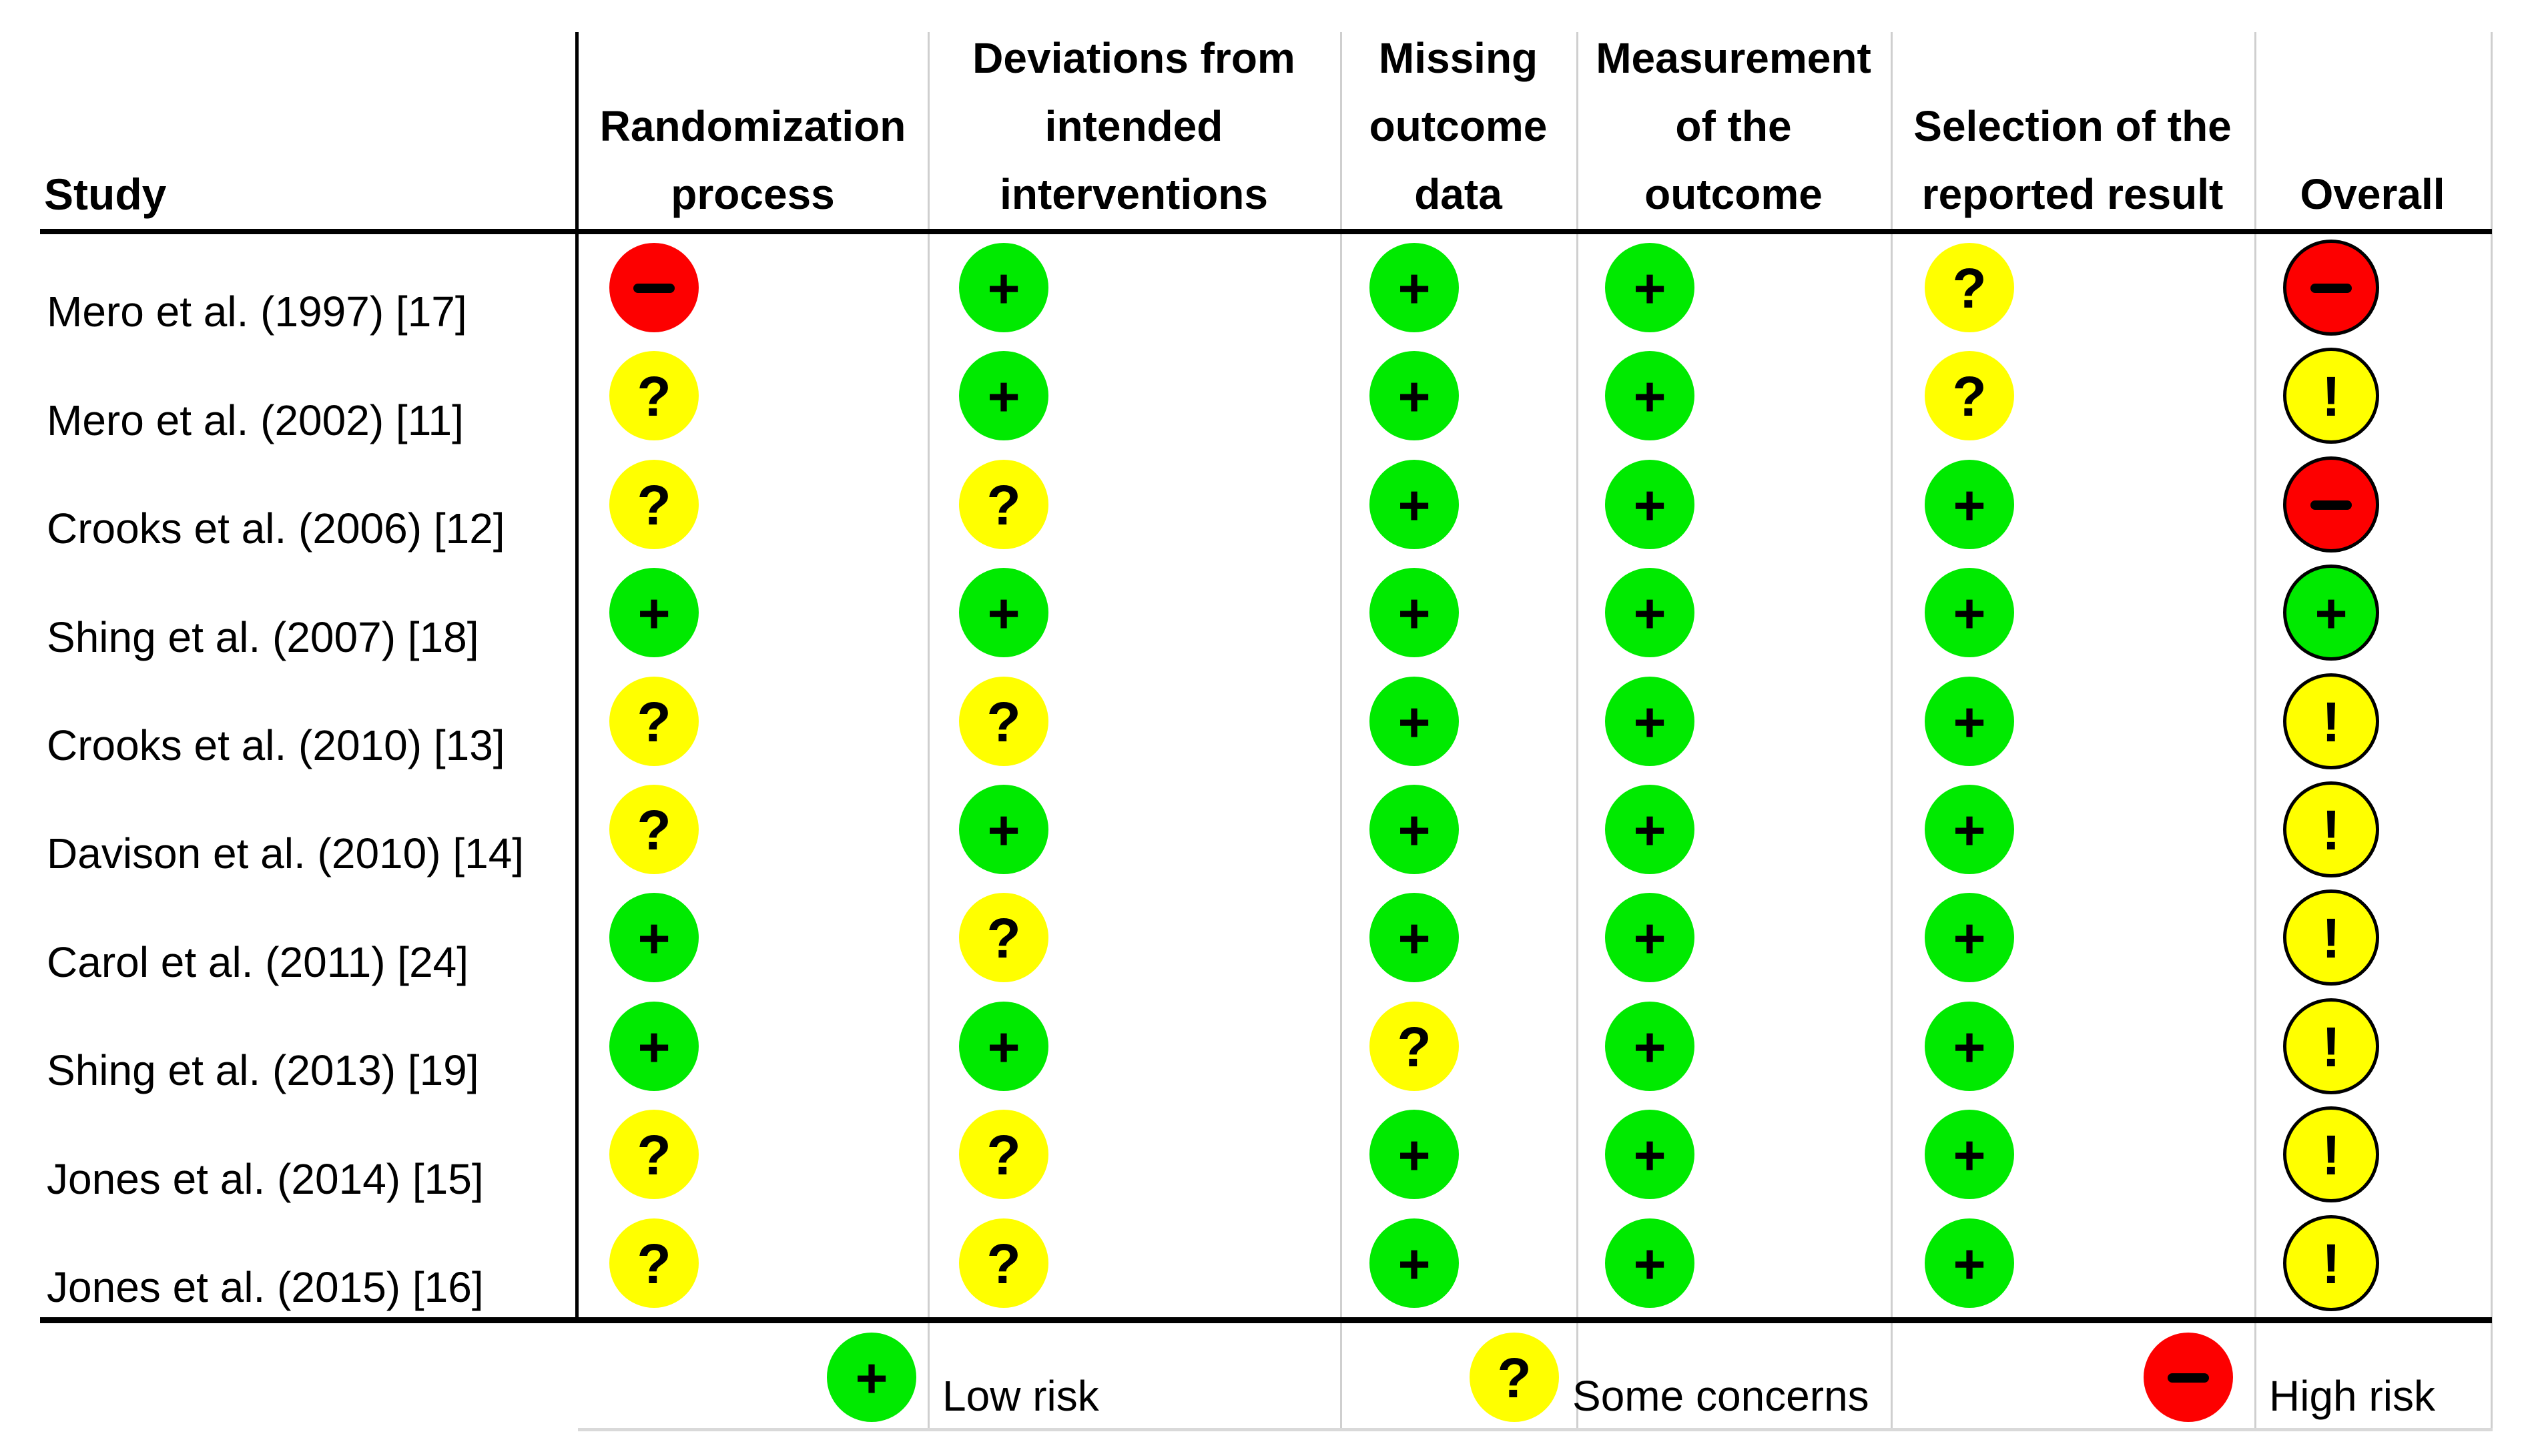  What do you see at coordinates (255, 420) in the screenshot?
I see `study-label: Mero et al. (2002) [11]` at bounding box center [255, 420].